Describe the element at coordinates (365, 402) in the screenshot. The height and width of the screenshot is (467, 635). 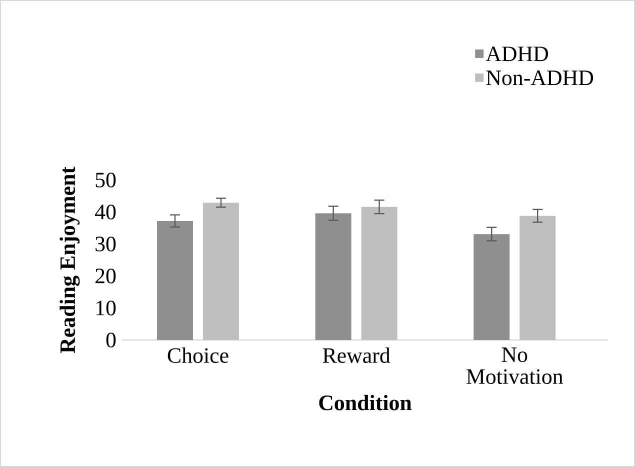
I see `x-axis-title: Condition` at that location.